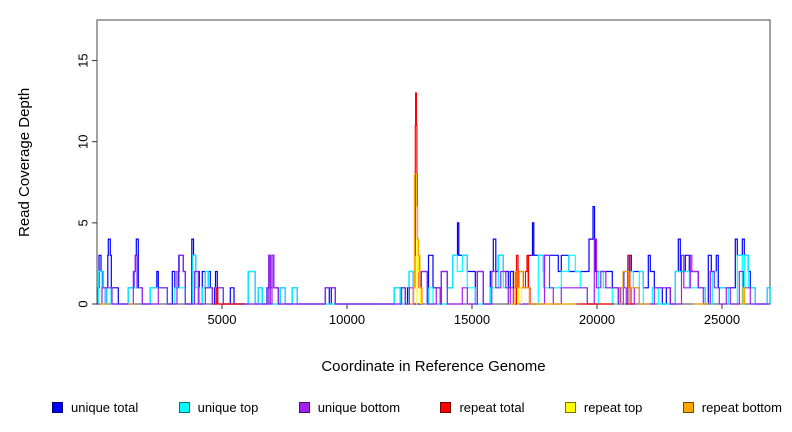 The image size is (792, 432). What do you see at coordinates (228, 407) in the screenshot?
I see `legend-label: unique top` at bounding box center [228, 407].